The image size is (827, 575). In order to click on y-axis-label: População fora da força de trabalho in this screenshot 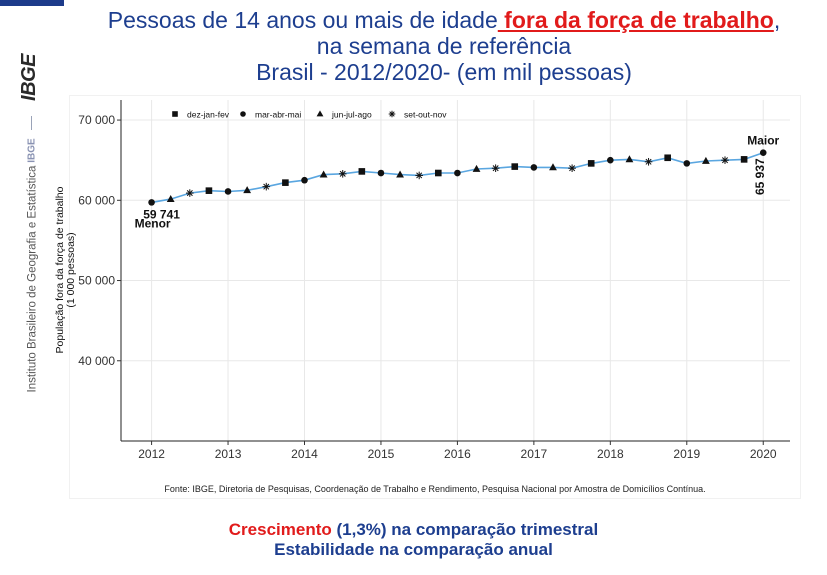, I will do `click(60, 269)`.